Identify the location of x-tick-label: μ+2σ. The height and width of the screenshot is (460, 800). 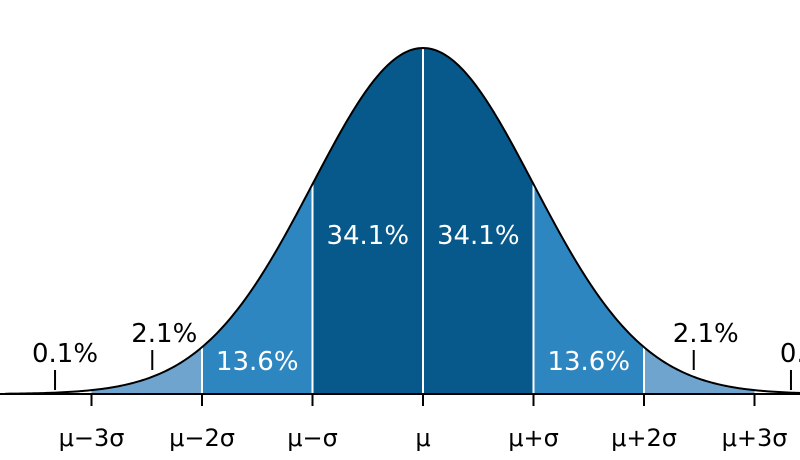
(644, 438).